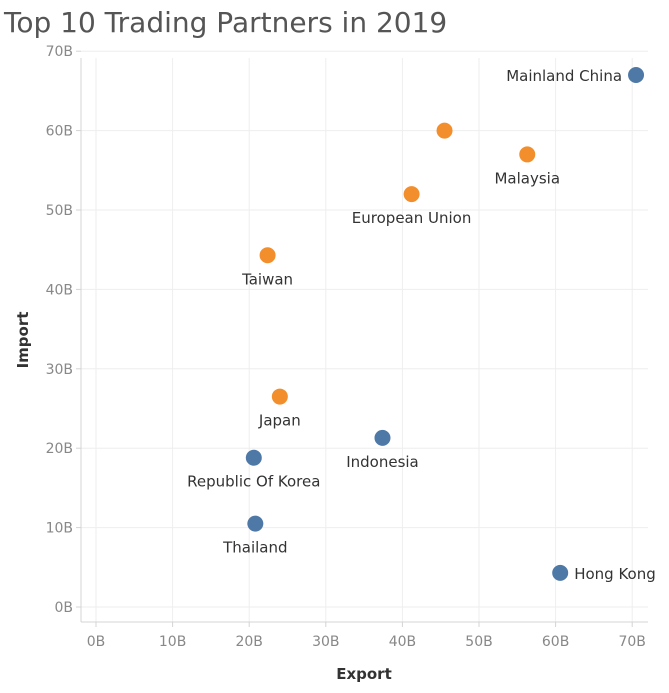 The width and height of the screenshot is (669, 693). Describe the element at coordinates (402, 642) in the screenshot. I see `x-tick-label: 40B` at that location.